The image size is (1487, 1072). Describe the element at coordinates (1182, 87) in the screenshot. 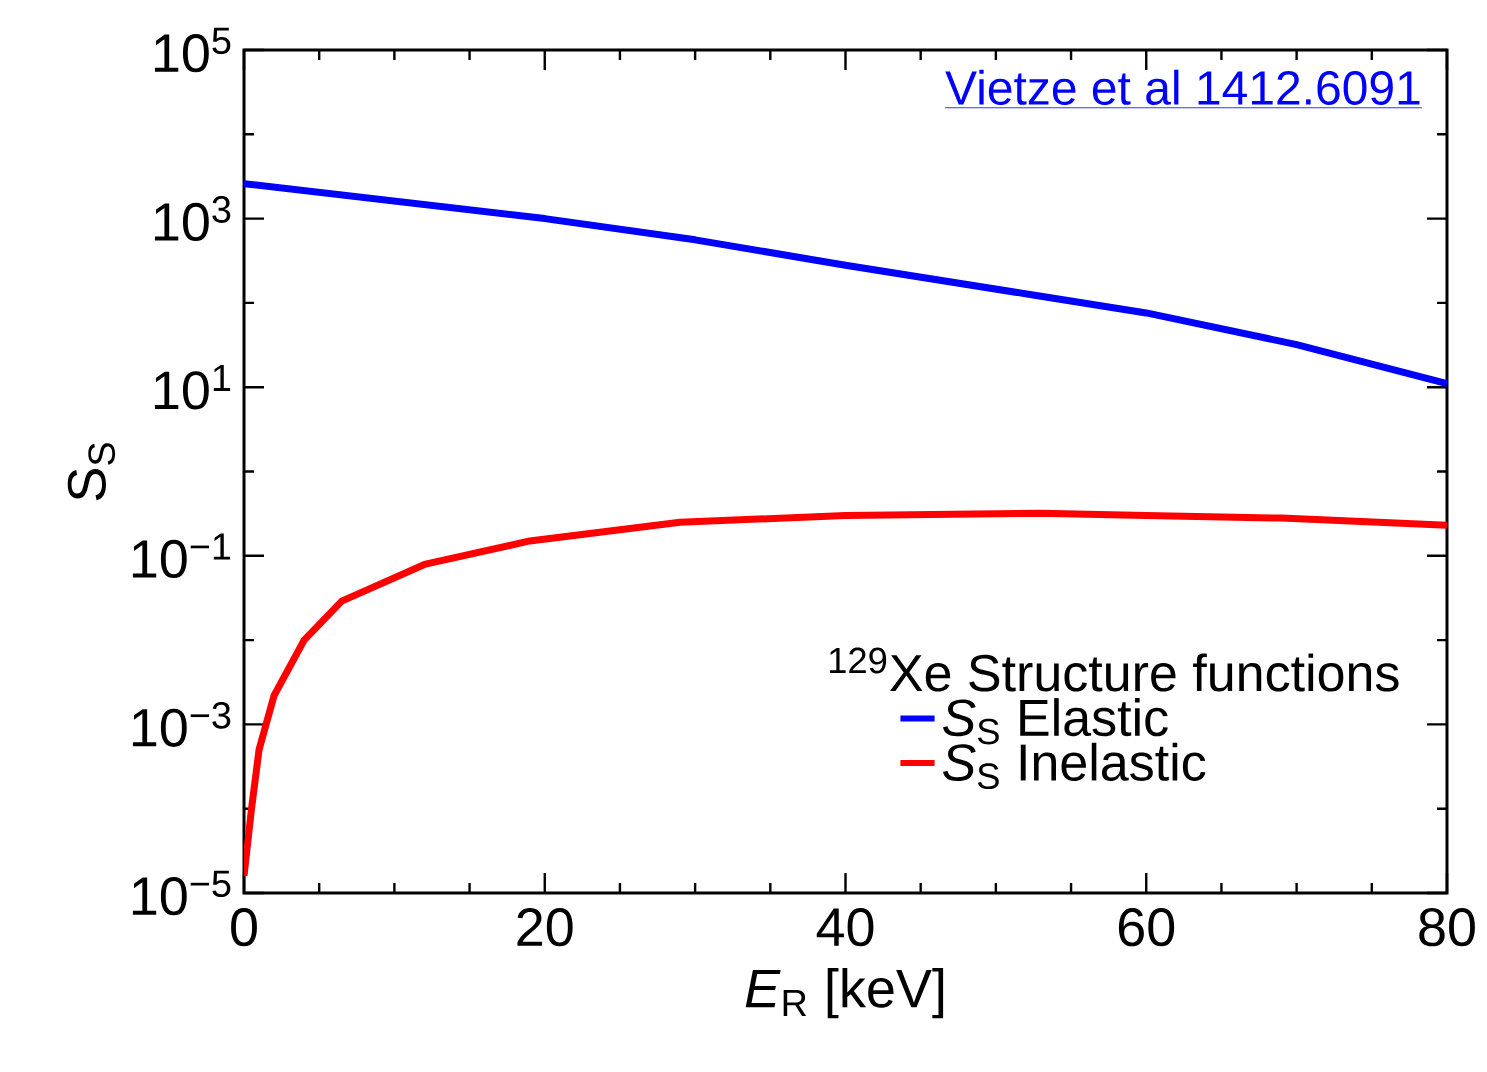

I see `annotation: Vietze et al 1412.6091` at that location.